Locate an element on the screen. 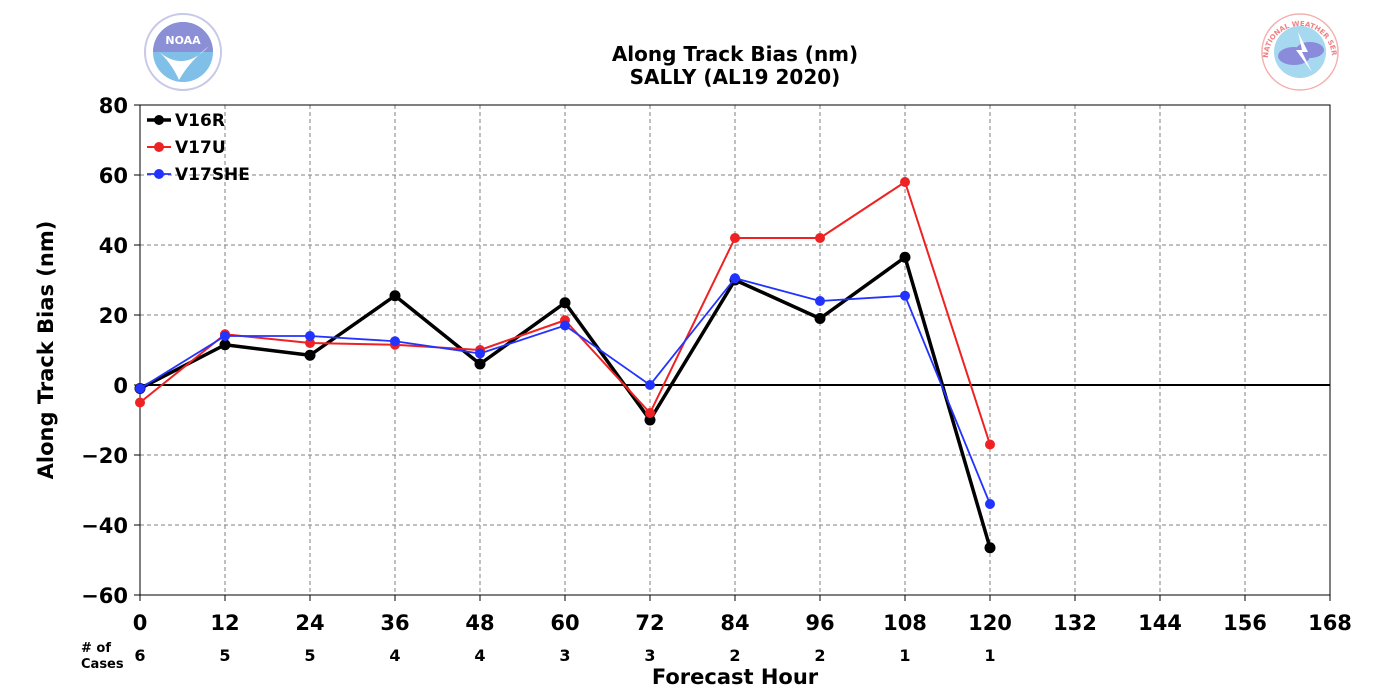  y-tick-label: 40 is located at coordinates (113, 246).